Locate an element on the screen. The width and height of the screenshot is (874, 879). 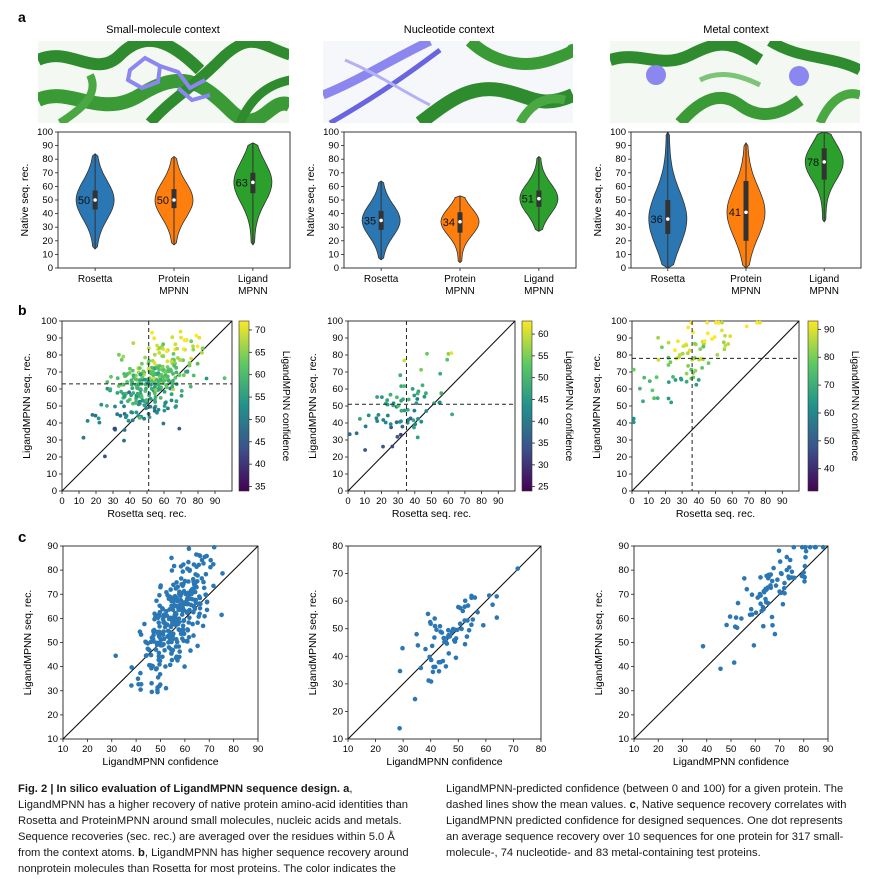
x-tick-label: 20 is located at coordinates (665, 501).